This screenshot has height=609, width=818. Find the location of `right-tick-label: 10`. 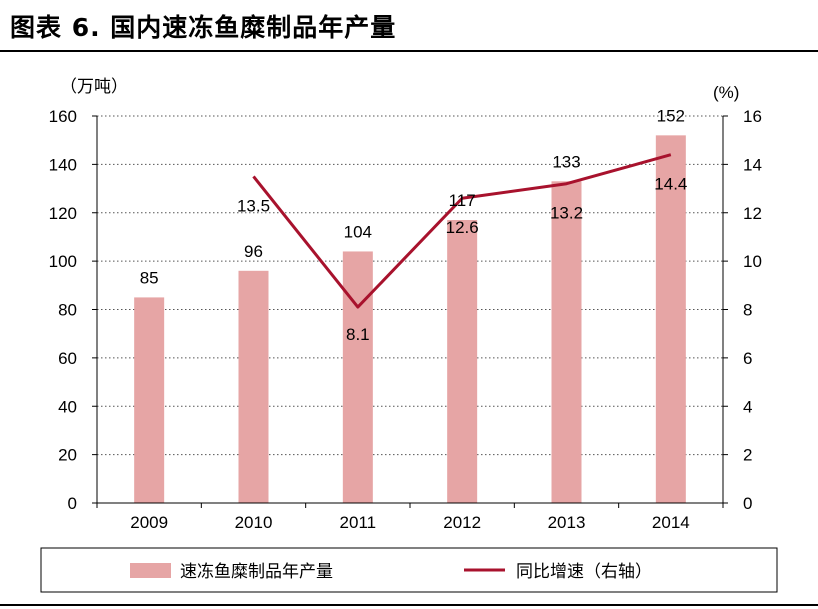

right-tick-label: 10 is located at coordinates (752, 261).